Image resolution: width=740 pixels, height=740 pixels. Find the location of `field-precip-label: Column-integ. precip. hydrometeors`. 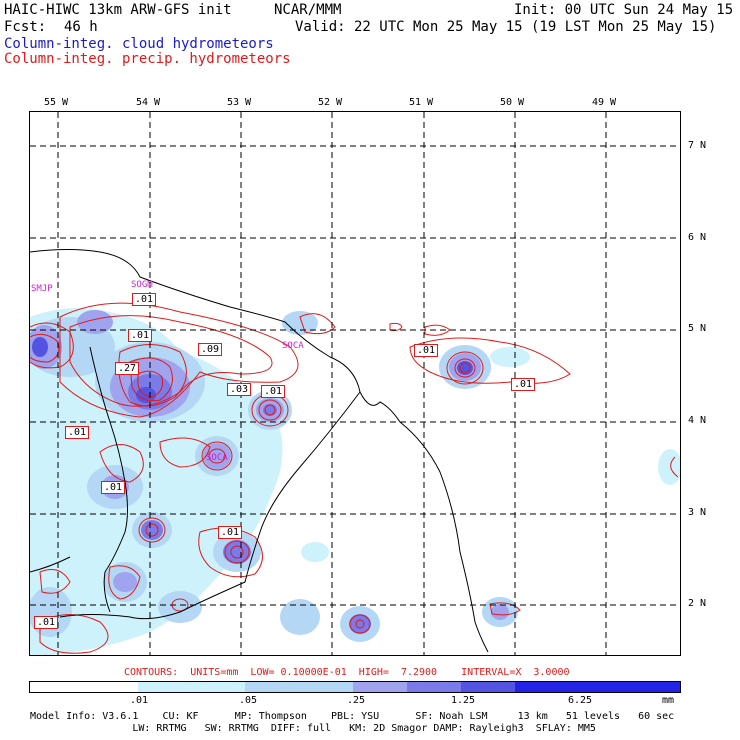

field-precip-label: Column-integ. precip. hydrometeors is located at coordinates (147, 59).